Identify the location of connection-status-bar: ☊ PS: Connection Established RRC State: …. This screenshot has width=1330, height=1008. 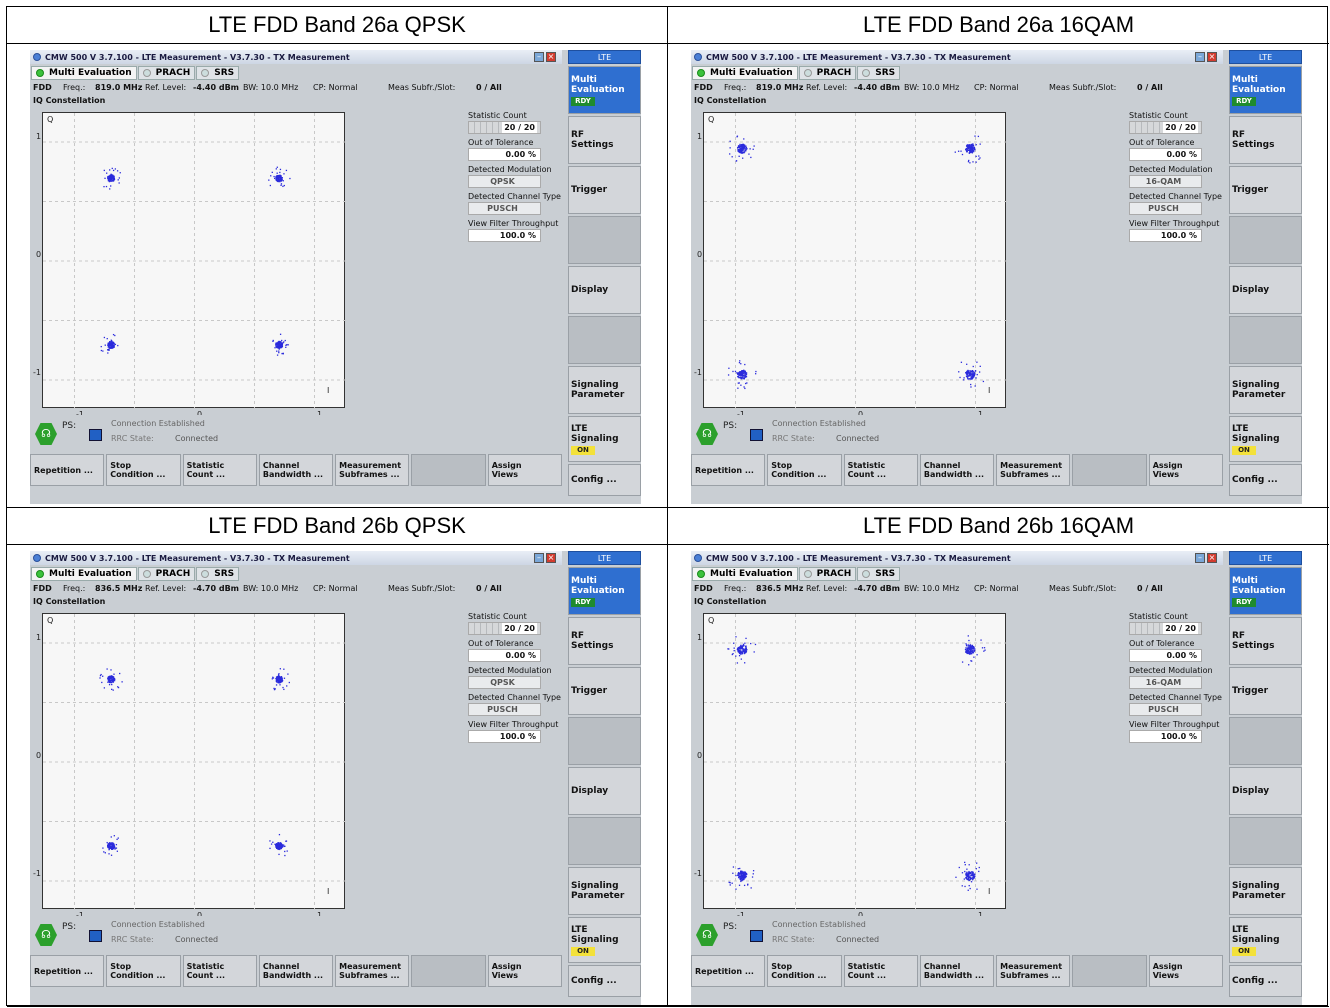
(296, 934).